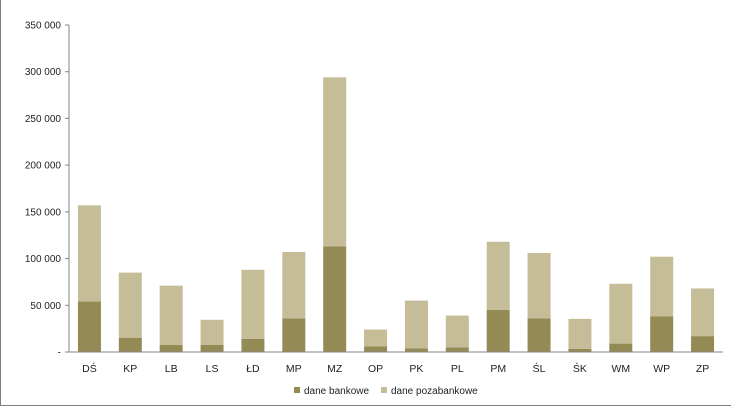 This screenshot has height=410, width=732. Describe the element at coordinates (294, 369) in the screenshot. I see `x-tick-label: MP` at that location.